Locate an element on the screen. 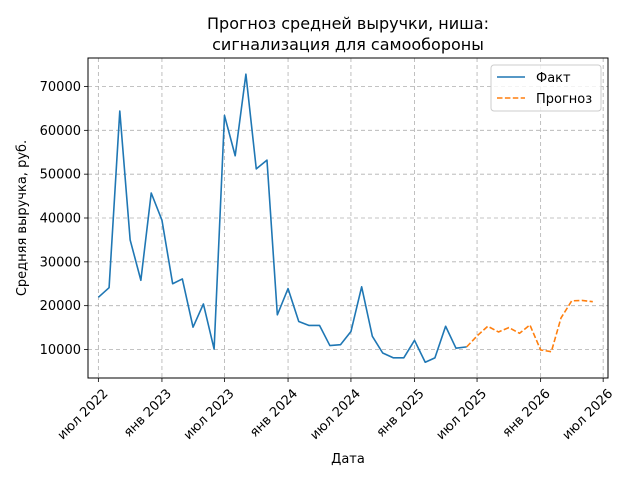  legend: Факт Прогноз is located at coordinates (546, 88).